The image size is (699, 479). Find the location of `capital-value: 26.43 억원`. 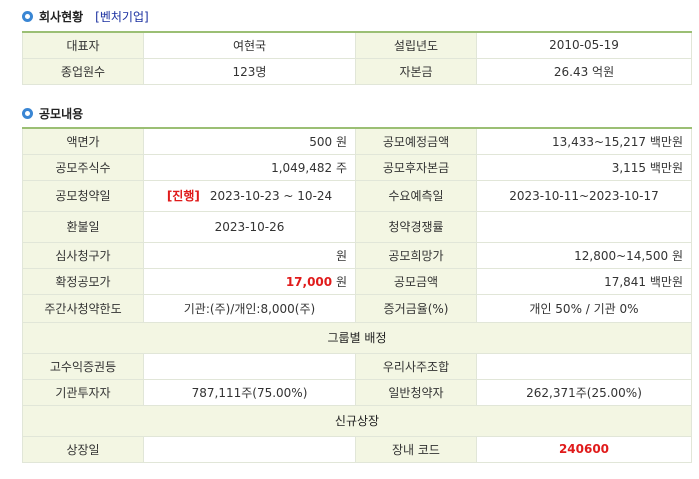

capital-value: 26.43 억원 is located at coordinates (584, 71).